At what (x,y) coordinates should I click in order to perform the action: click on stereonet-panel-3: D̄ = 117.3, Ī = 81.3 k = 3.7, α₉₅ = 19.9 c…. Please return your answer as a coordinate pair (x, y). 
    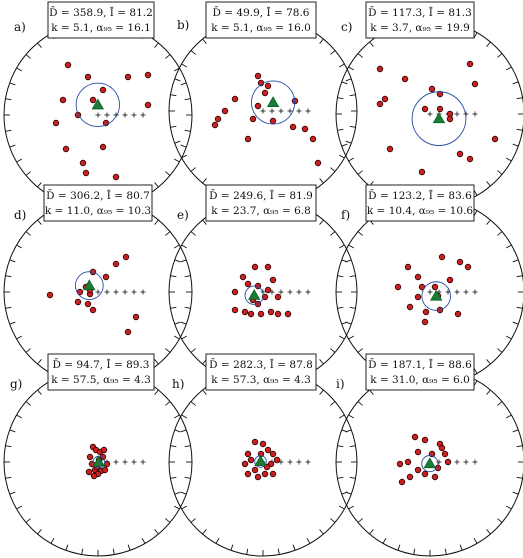
    Looking at the image, I should click on (429, 105).